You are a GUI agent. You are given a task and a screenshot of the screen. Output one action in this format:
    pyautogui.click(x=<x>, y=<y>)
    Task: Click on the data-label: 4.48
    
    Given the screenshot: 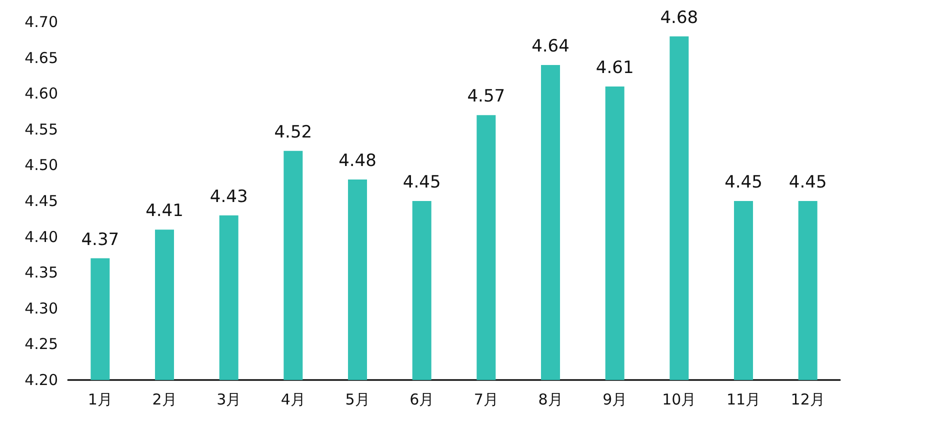 What is the action you would take?
    pyautogui.click(x=357, y=161)
    